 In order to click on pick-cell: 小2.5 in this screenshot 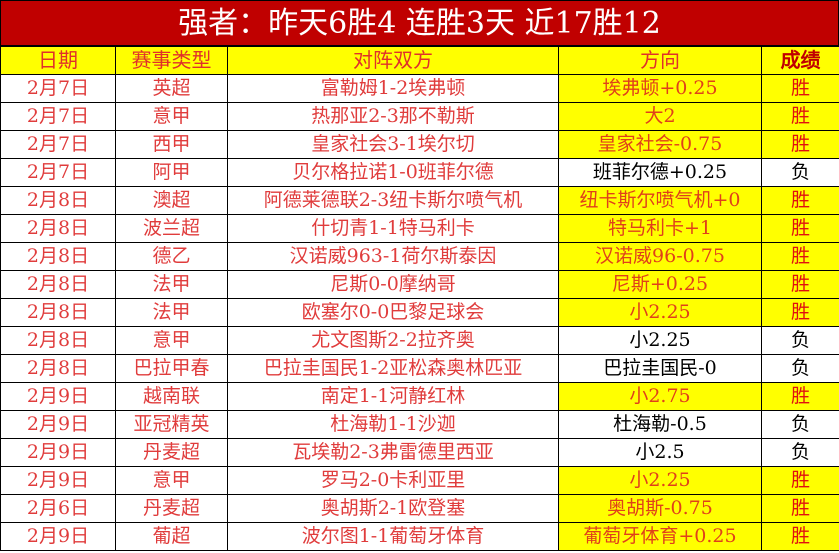, I will do `click(660, 452)`.